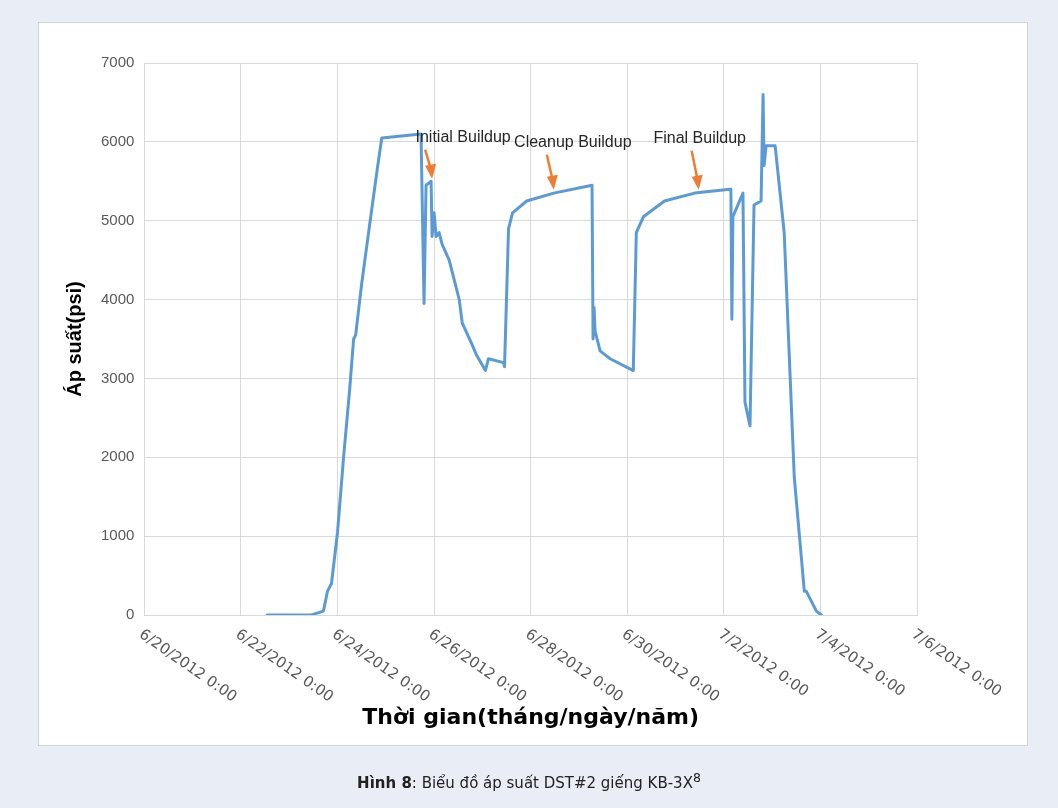 The height and width of the screenshot is (808, 1058). What do you see at coordinates (117, 62) in the screenshot?
I see `y-tick-label: 7000` at bounding box center [117, 62].